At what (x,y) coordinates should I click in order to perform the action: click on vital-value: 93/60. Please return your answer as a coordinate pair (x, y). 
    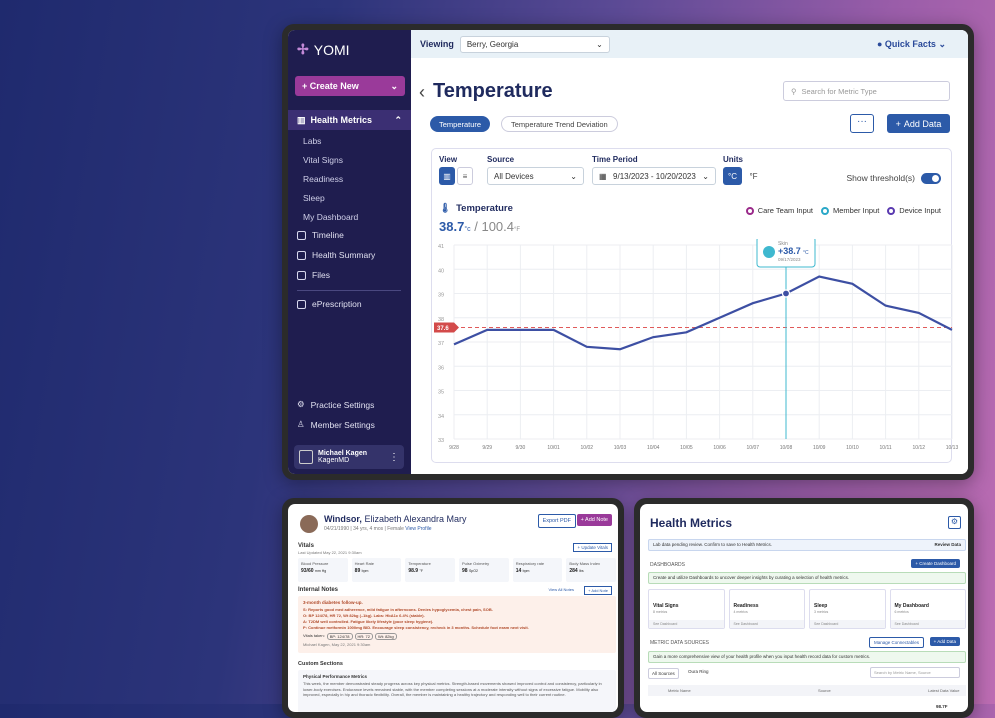
    Looking at the image, I should click on (307, 571).